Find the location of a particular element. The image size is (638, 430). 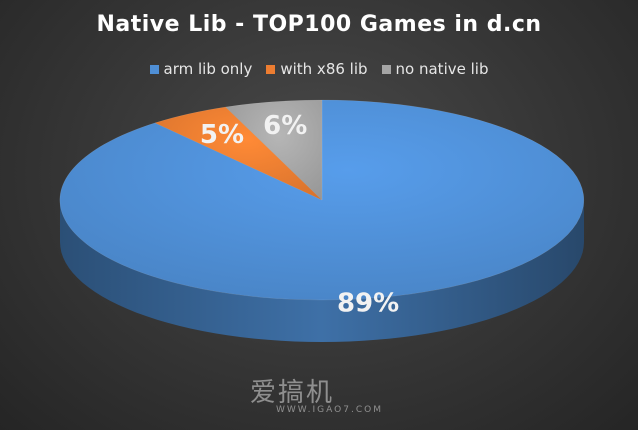

watermark: 爱搞机 WWW.IGAO7.COM is located at coordinates (316, 393).